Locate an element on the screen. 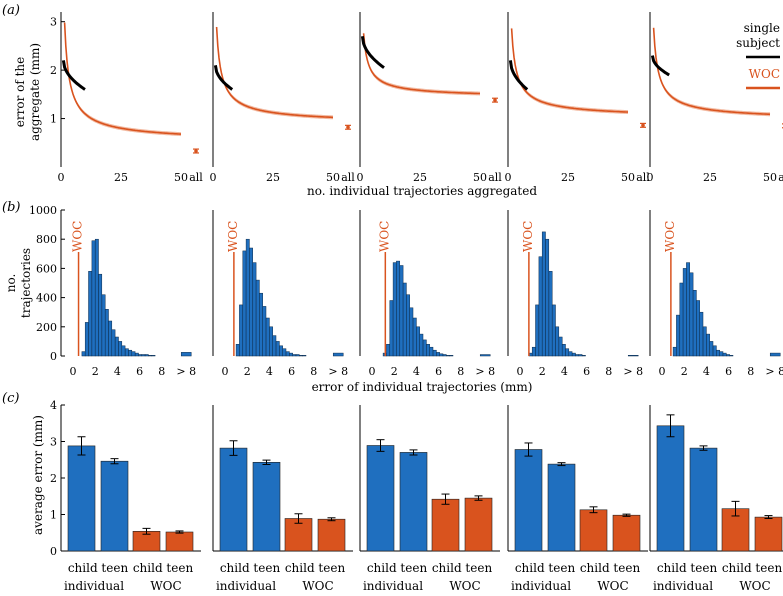 This screenshot has width=783, height=596. row-b-ytick-label: 0 is located at coordinates (53, 356).